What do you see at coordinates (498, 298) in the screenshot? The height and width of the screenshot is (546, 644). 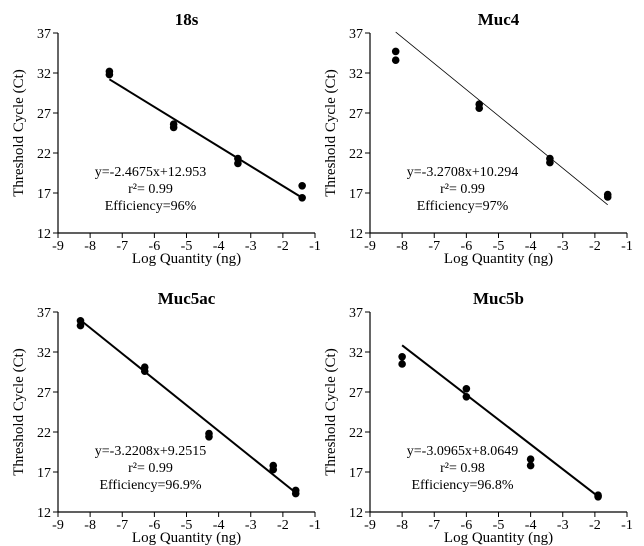 I see `chart-title: Muc5b` at bounding box center [498, 298].